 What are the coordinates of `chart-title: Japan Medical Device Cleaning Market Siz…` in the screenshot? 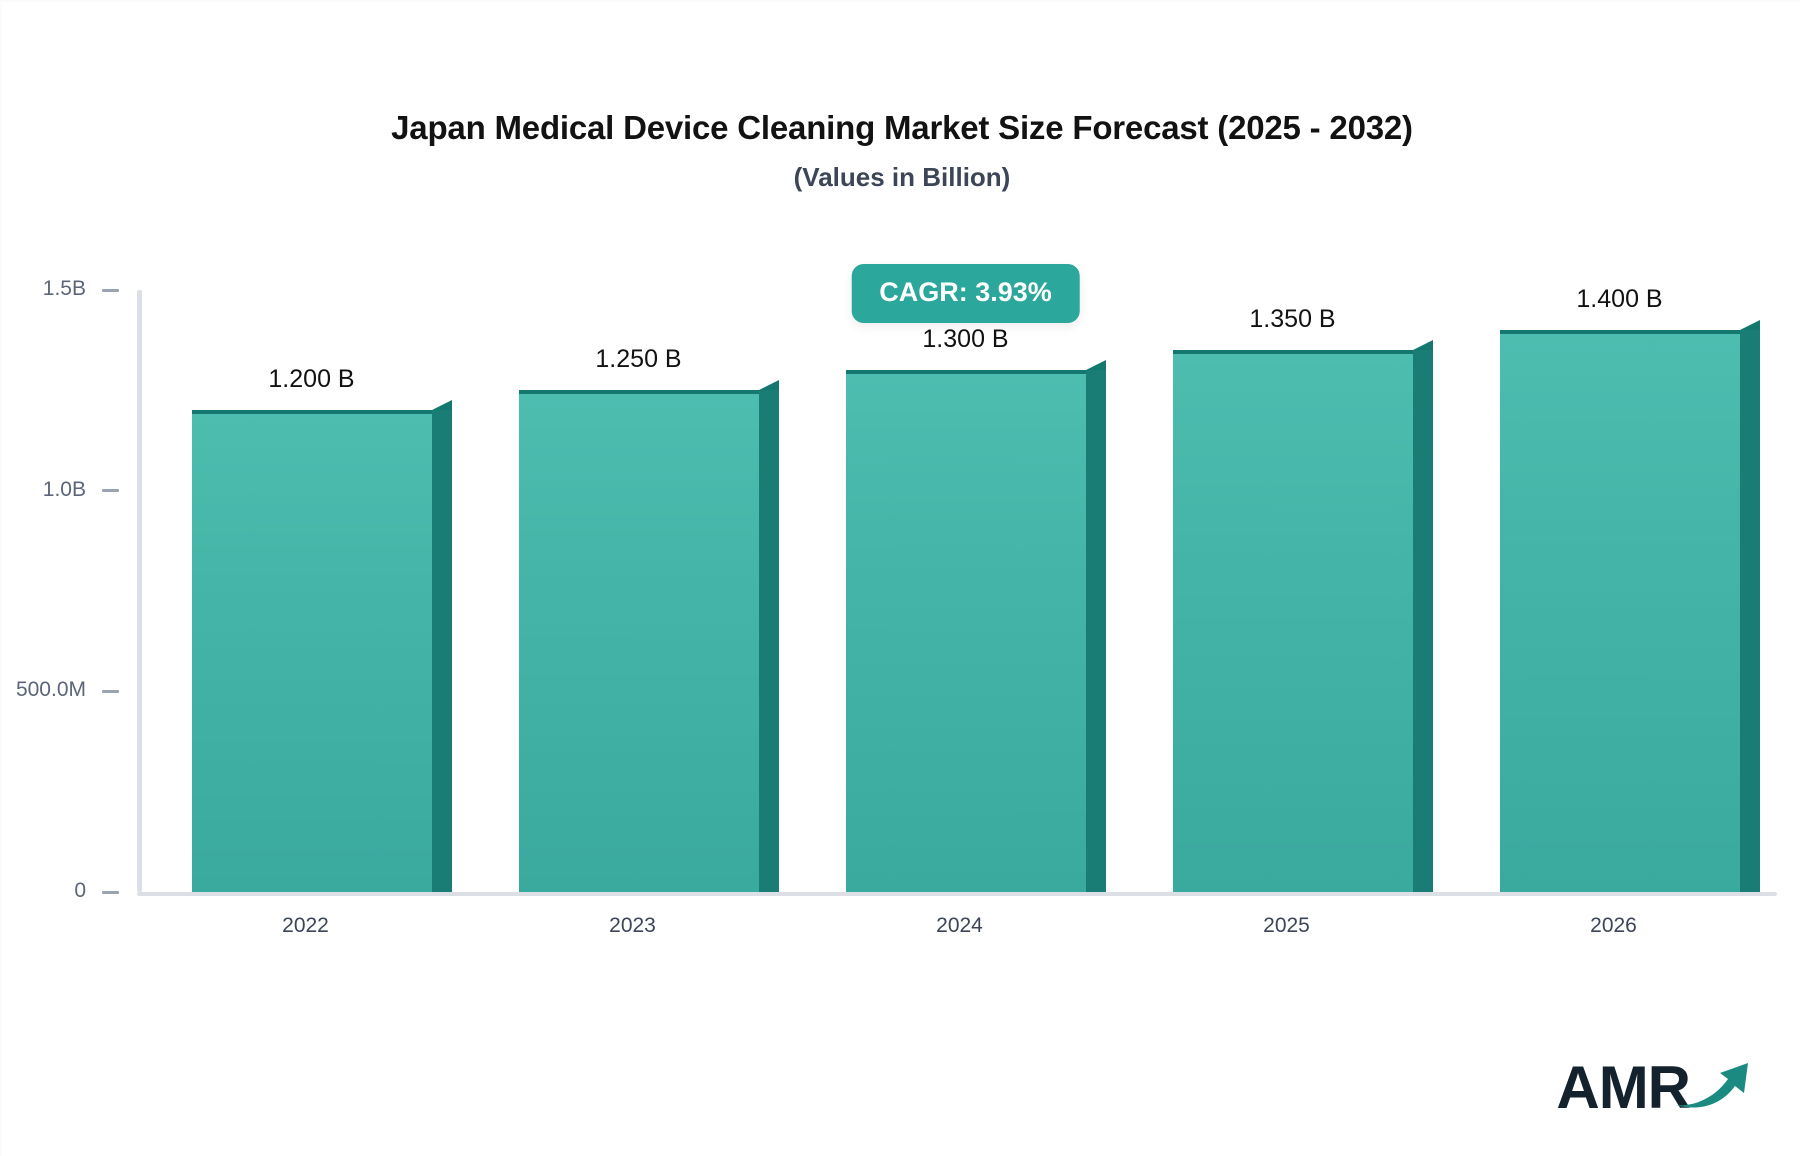 It's located at (902, 127).